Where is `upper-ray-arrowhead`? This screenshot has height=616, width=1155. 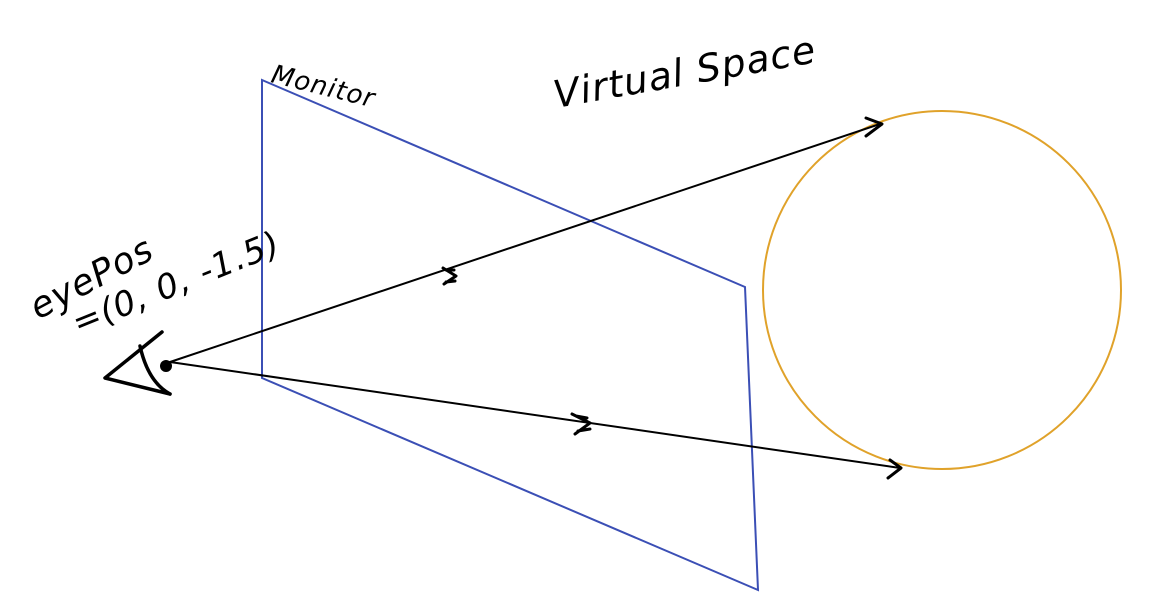 upper-ray-arrowhead is located at coordinates (874, 127).